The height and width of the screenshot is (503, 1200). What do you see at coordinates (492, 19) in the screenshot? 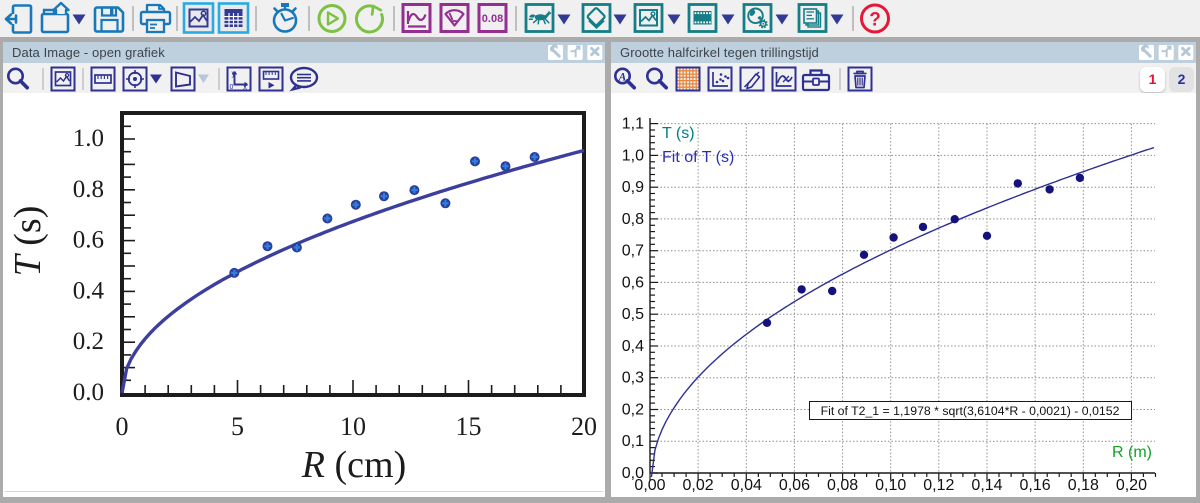
I see `svg-text: 0.08` at bounding box center [492, 19].